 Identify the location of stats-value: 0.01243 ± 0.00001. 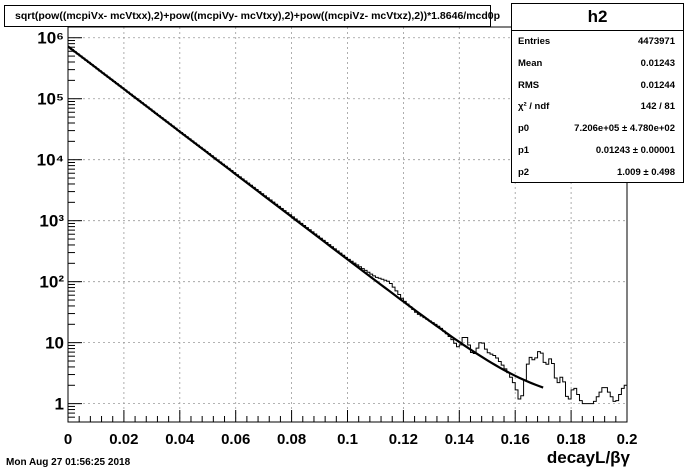
(635, 150).